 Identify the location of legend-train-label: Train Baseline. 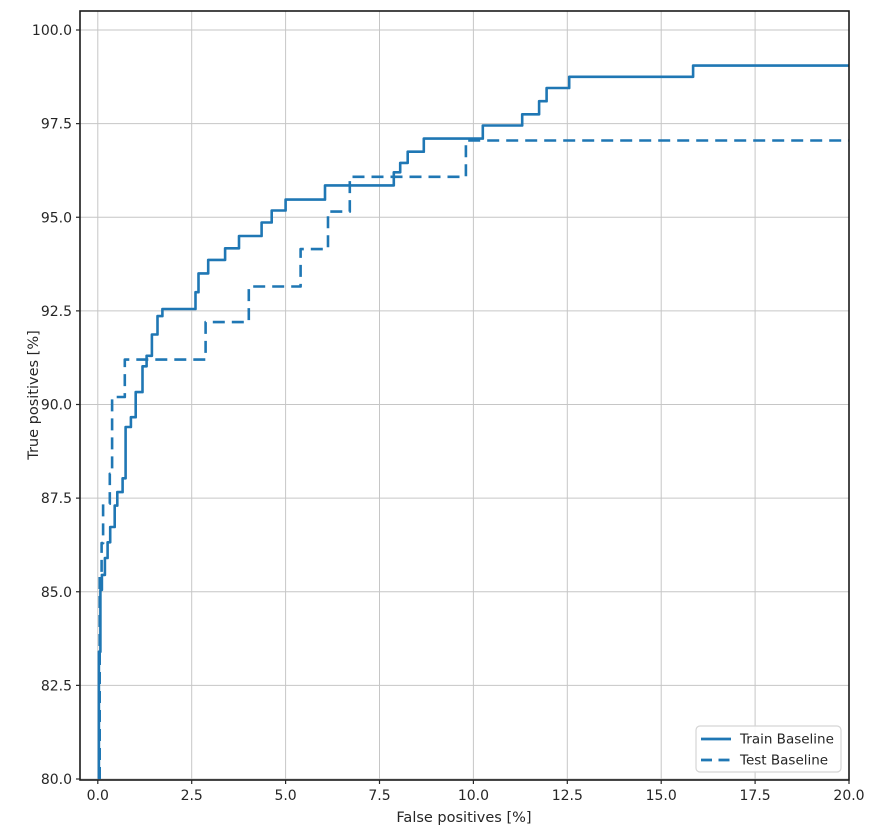
(786, 740).